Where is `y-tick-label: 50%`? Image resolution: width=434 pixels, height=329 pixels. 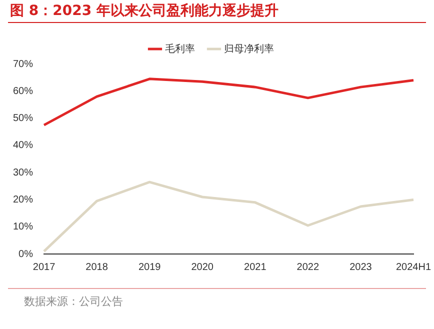 y-tick-label: 50% is located at coordinates (23, 118).